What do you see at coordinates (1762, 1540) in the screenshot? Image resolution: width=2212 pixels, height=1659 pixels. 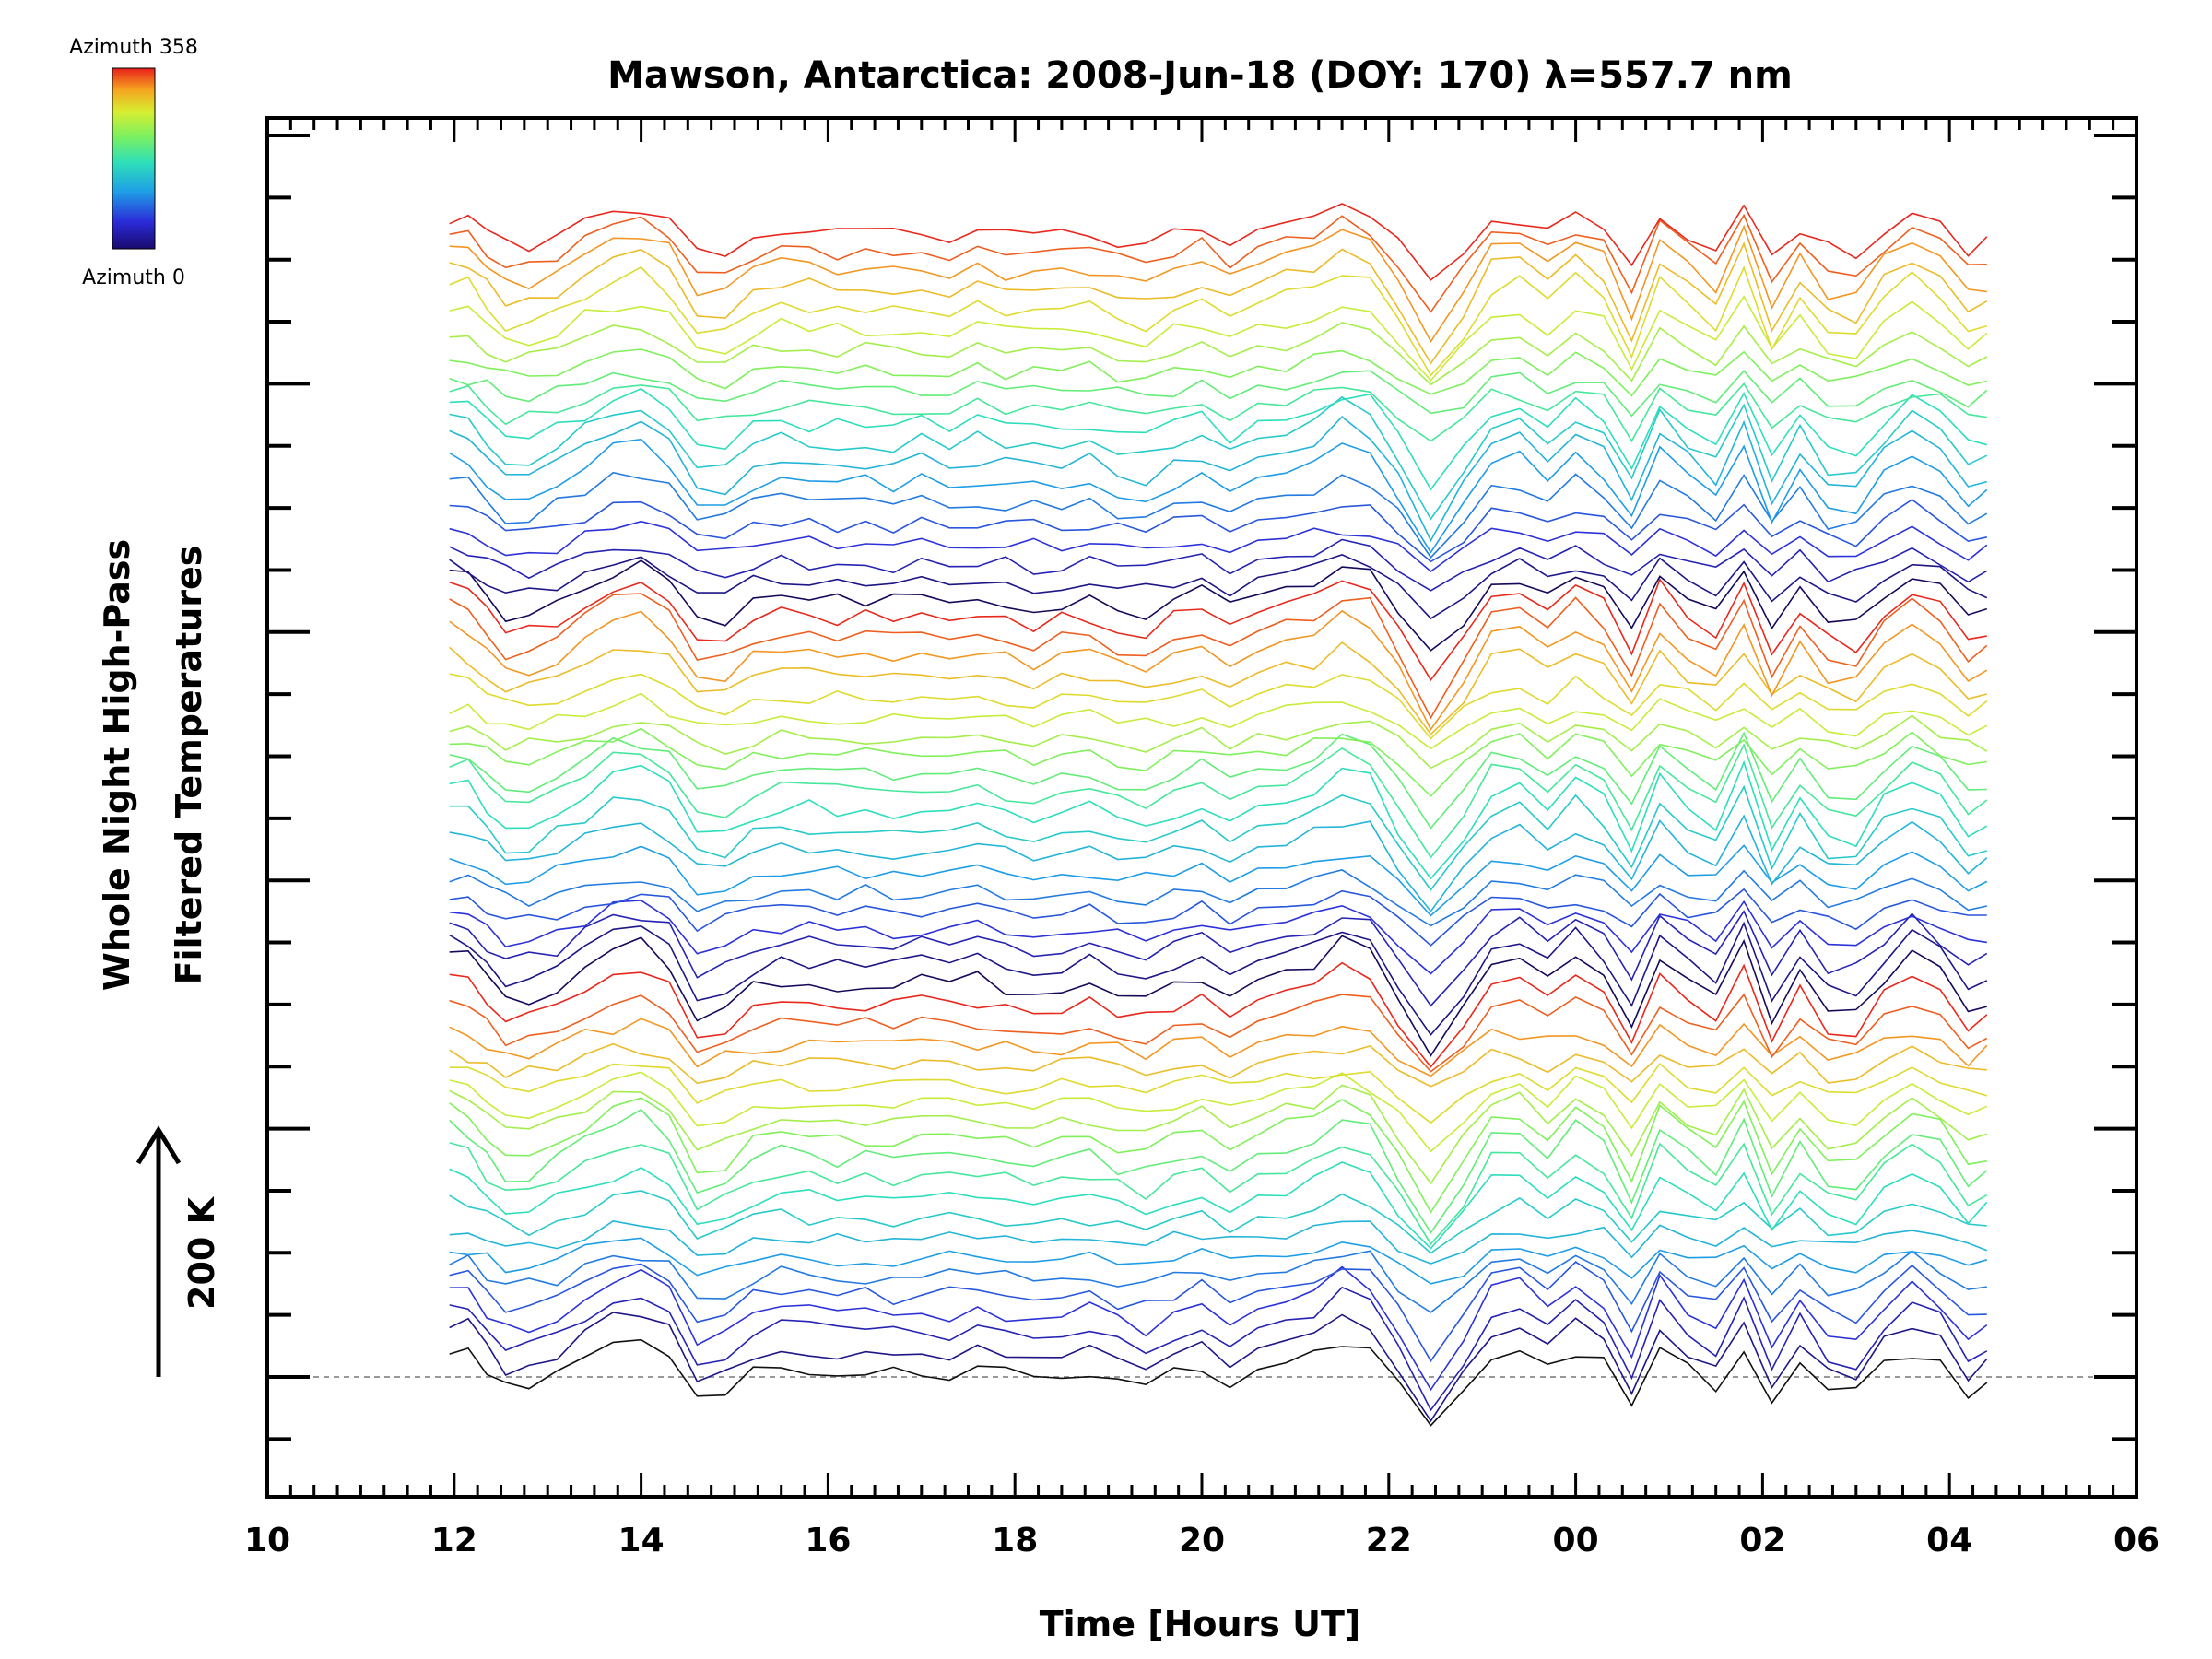 I see `x-tick-label: 02` at bounding box center [1762, 1540].